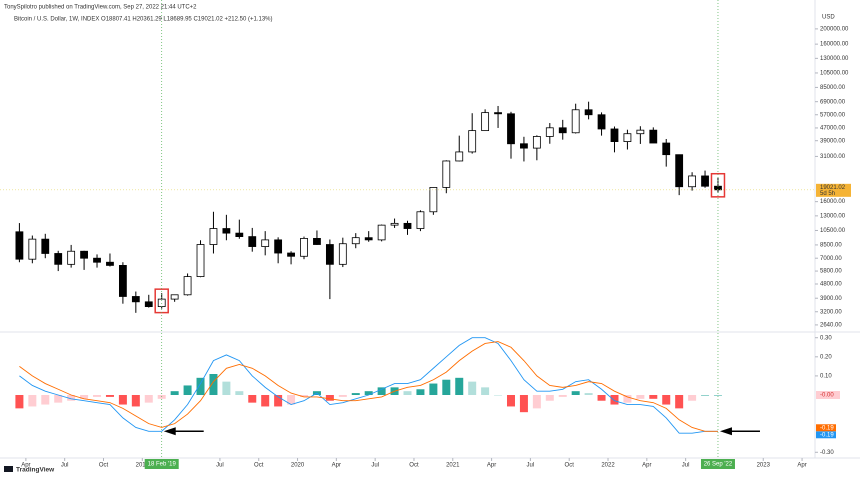 This screenshot has height=478, width=860. I want to click on histogram-last-label: -0.00, so click(827, 396).